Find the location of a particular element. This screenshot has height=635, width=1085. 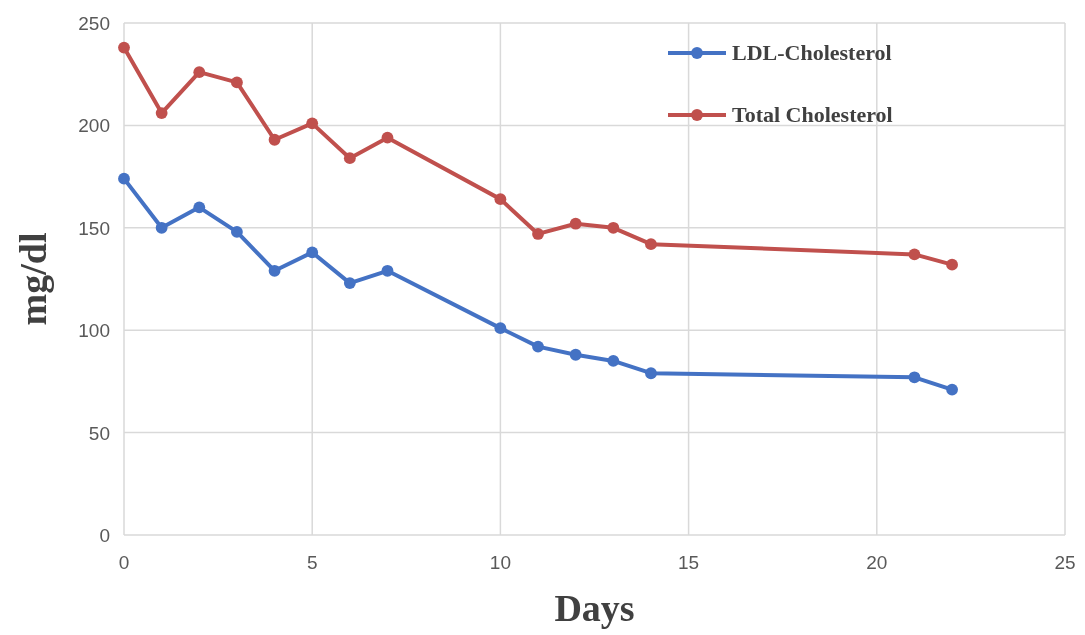

y-tick-label: 0 is located at coordinates (104, 535).